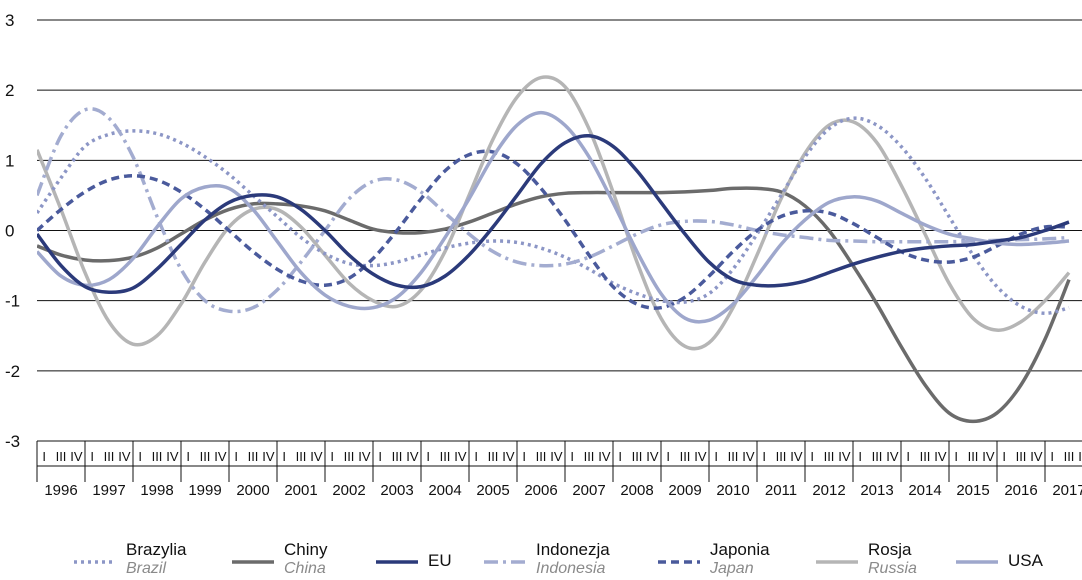 Image resolution: width=1082 pixels, height=580 pixels. I want to click on year-label: 2011, so click(781, 490).